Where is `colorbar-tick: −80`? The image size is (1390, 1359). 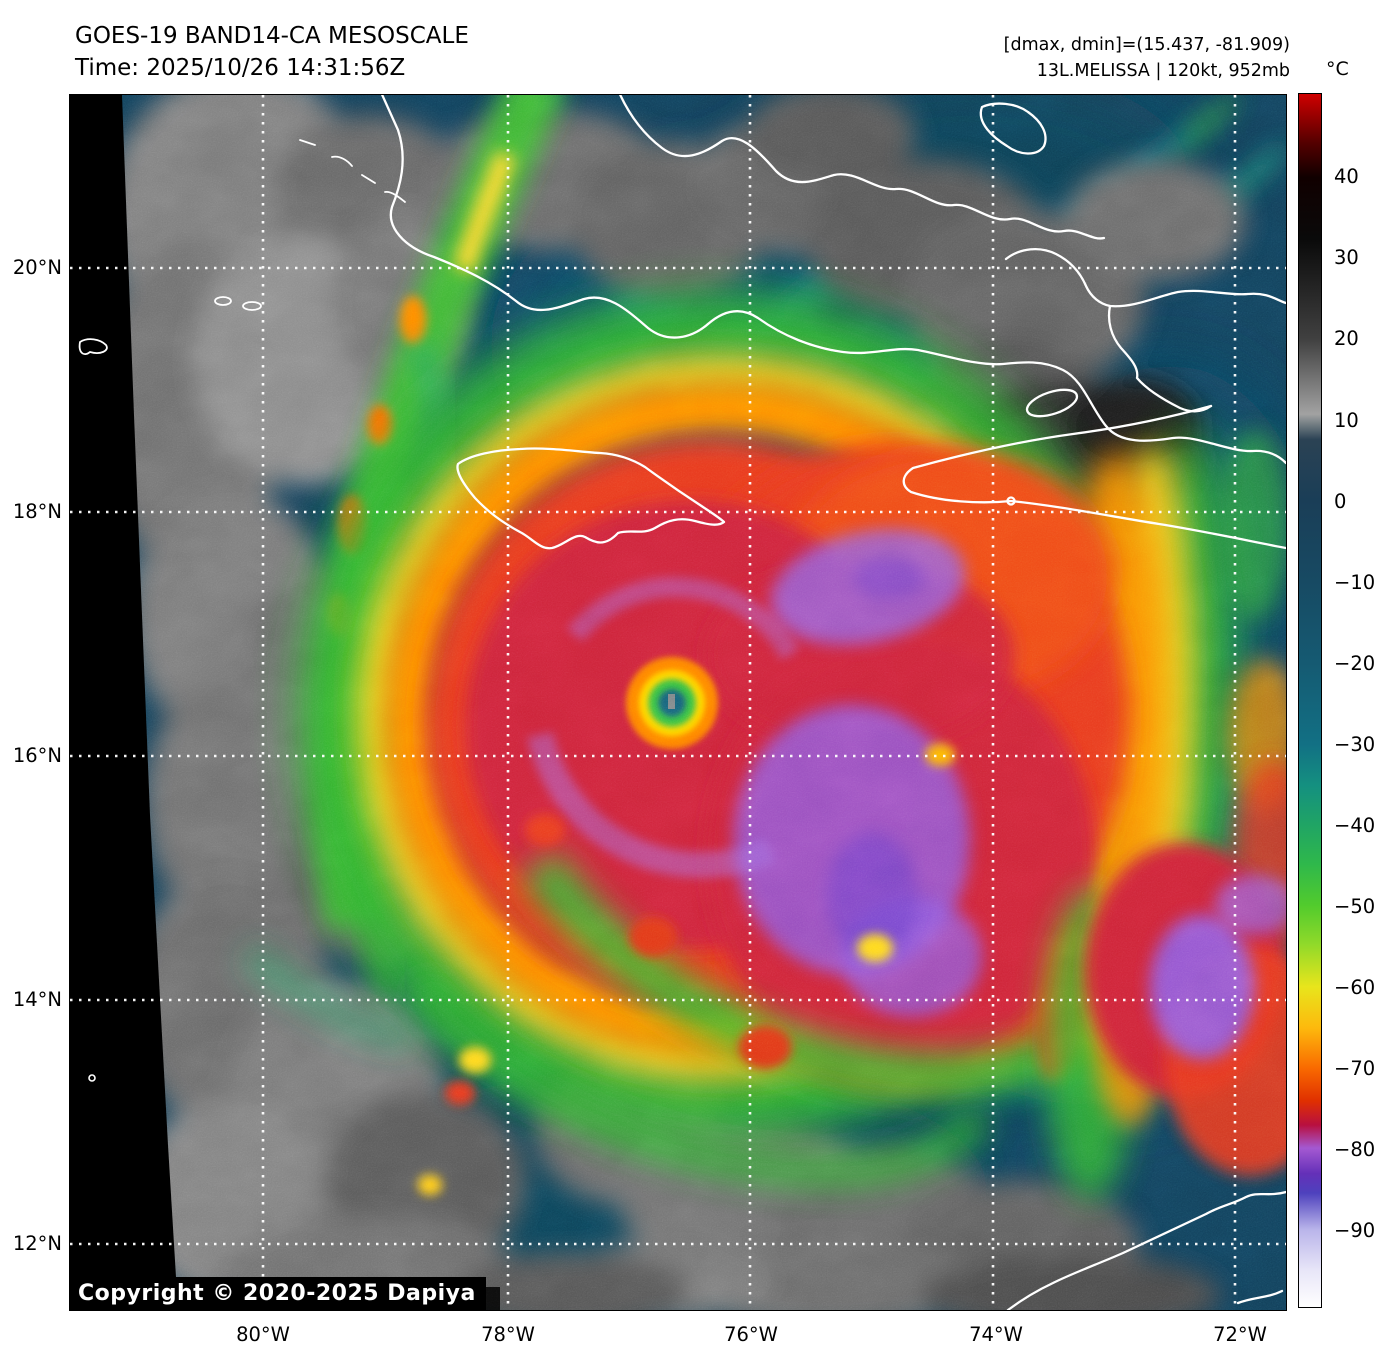
colorbar-tick: −80 is located at coordinates (1355, 1149).